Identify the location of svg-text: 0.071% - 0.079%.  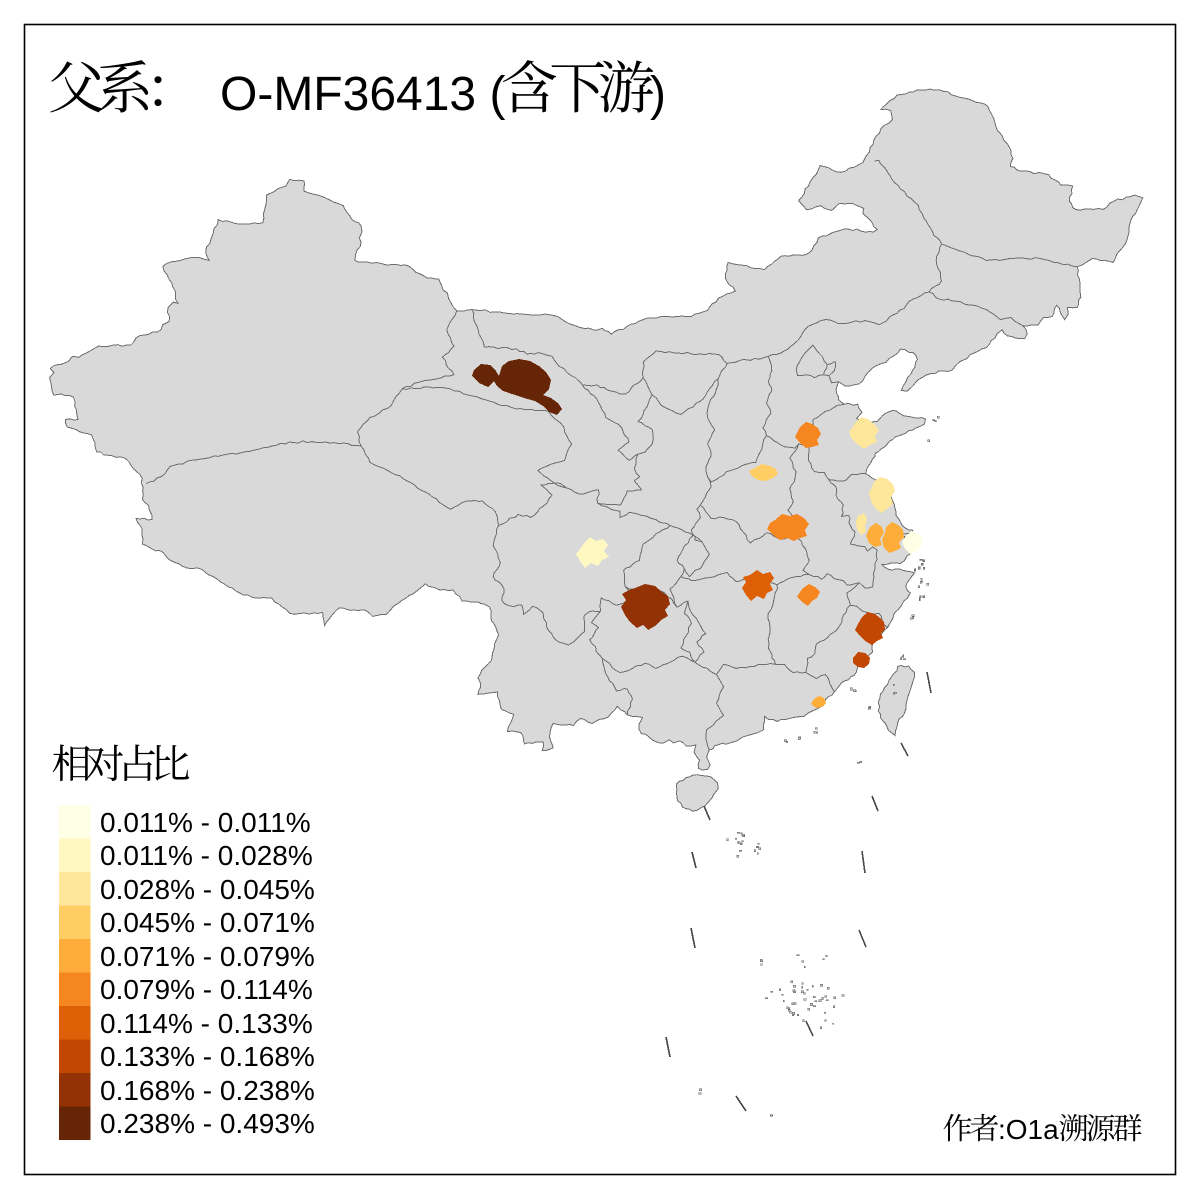
(207, 956).